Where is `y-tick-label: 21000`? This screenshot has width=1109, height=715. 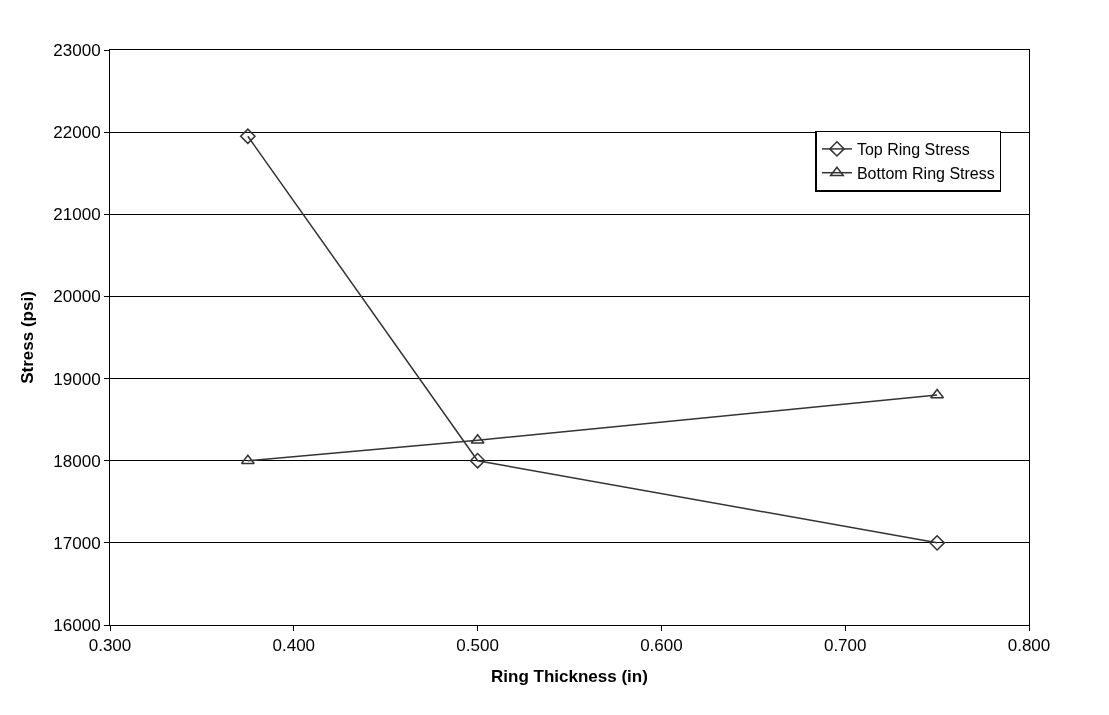
y-tick-label: 21000 is located at coordinates (77, 215).